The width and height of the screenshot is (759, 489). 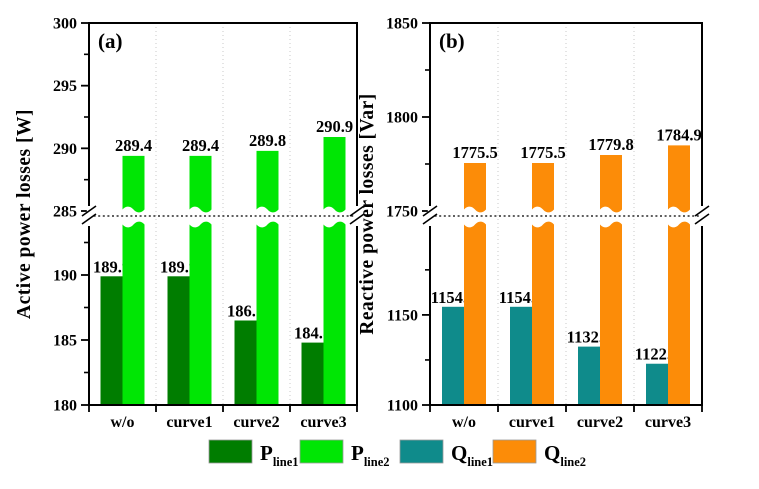 I want to click on y-axis-title: Active power losses [W], so click(x=24, y=214).